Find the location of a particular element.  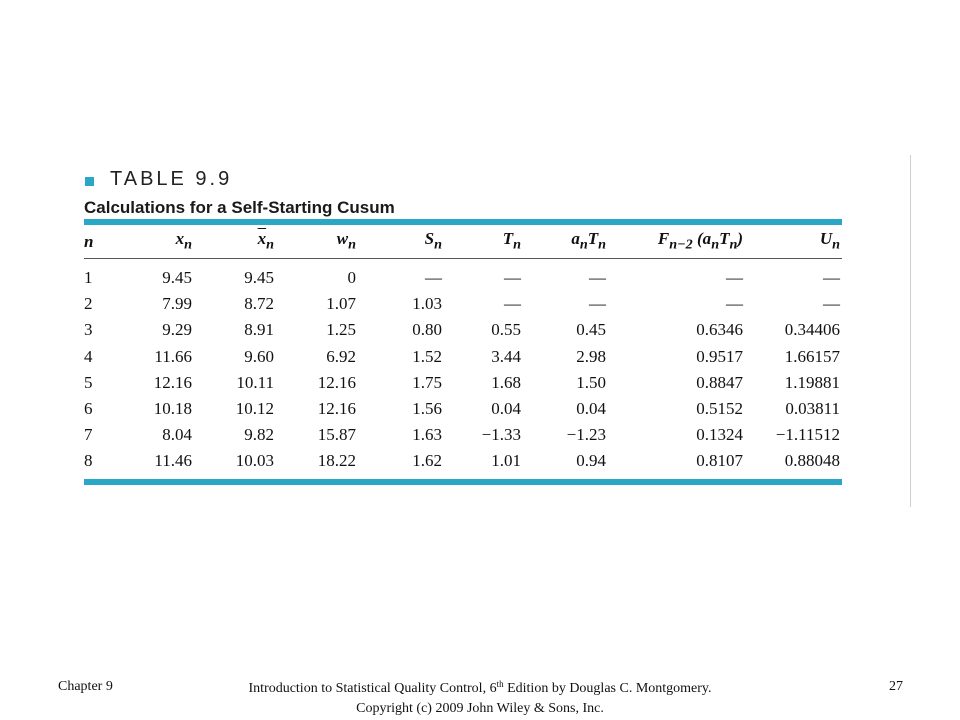

table-cell: 0.1324 is located at coordinates (719, 435).